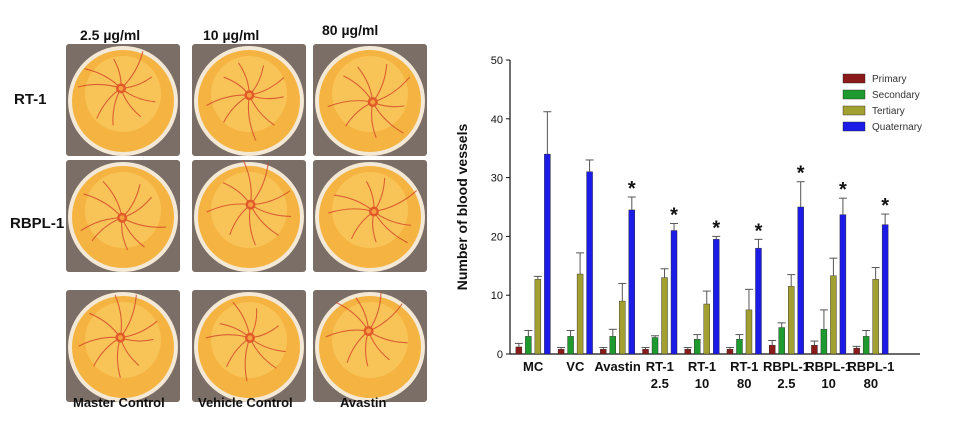 This screenshot has height=446, width=955. Describe the element at coordinates (888, 111) in the screenshot. I see `legend-label: Tertiary` at that location.